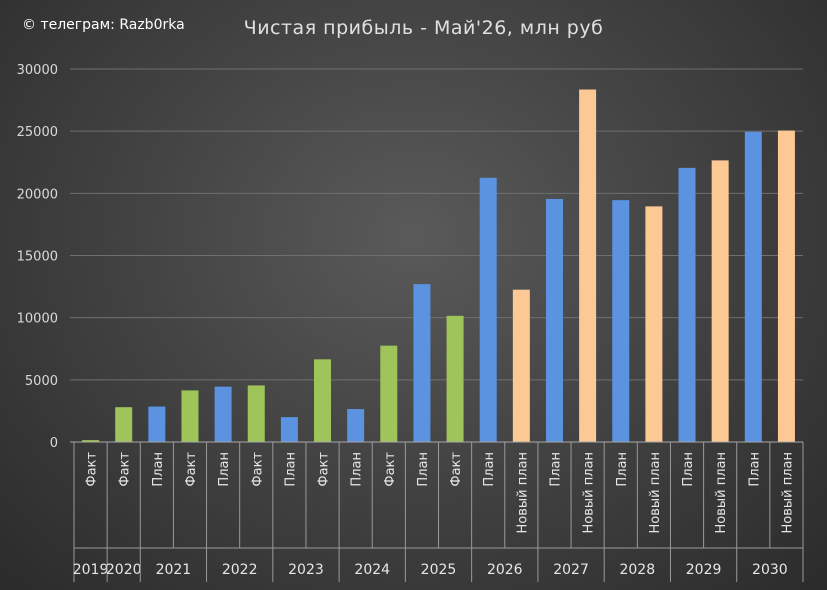  I want to click on year-label: 2021, so click(174, 570).